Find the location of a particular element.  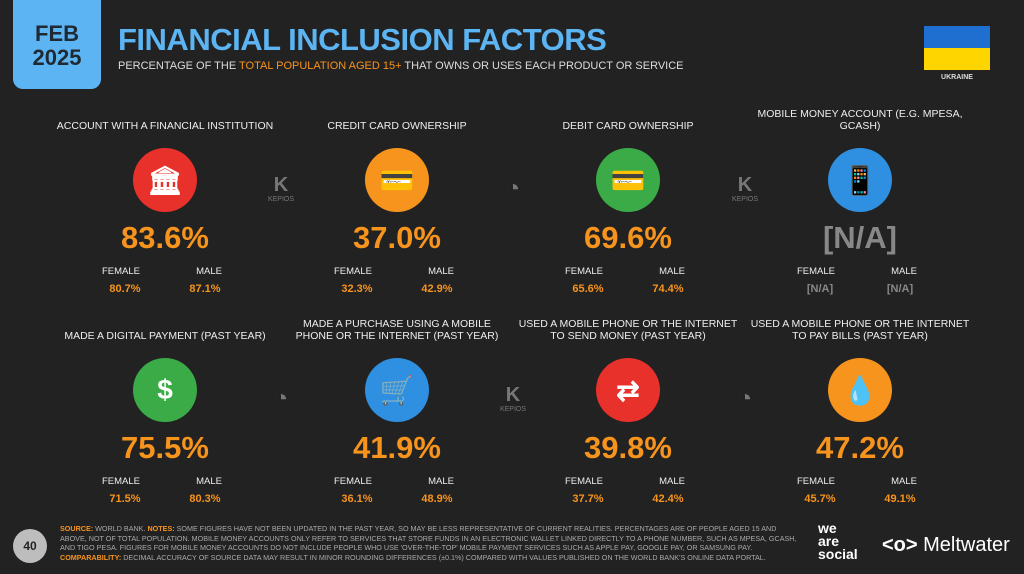

money-transfer-icon: ⇄ is located at coordinates (628, 390).